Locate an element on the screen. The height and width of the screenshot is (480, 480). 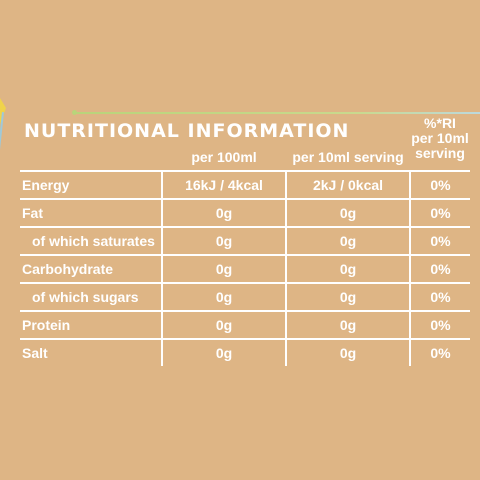
per-serving-value: 2kJ / 0kcal is located at coordinates (347, 184).